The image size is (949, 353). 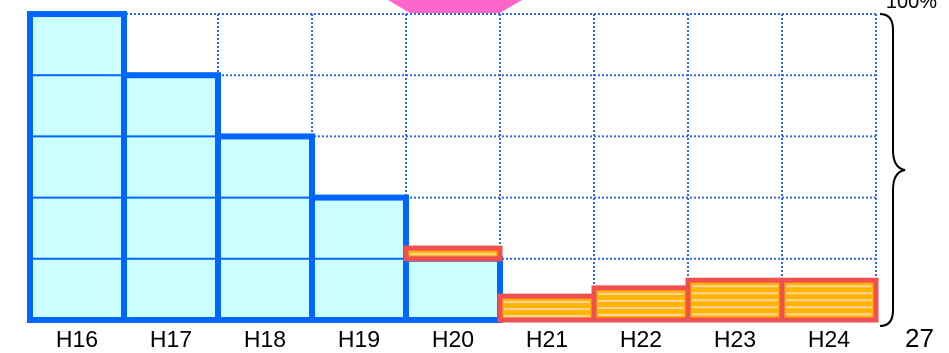 What do you see at coordinates (911, 6) in the screenshot?
I see `top-right-label: 100%` at bounding box center [911, 6].